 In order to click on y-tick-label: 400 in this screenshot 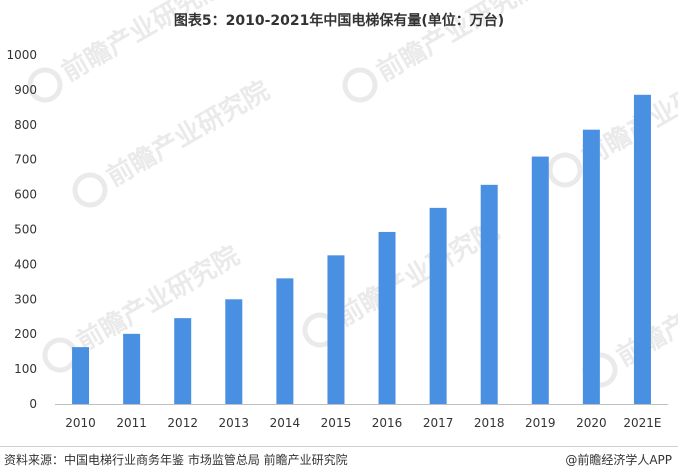, I will do `click(25, 264)`.